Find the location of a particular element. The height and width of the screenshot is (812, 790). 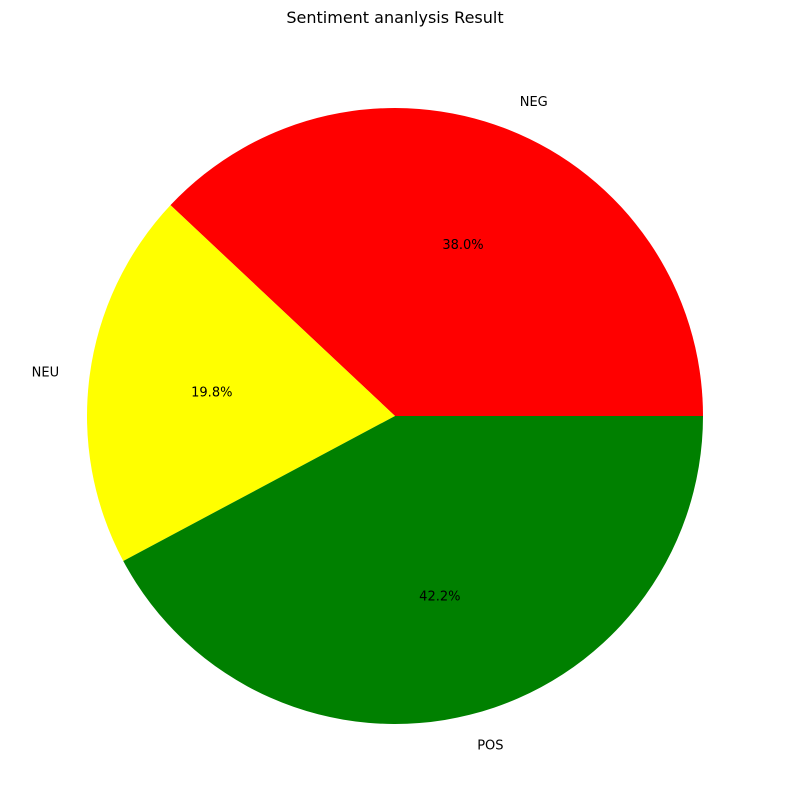

percent-label-neg: 38.0% is located at coordinates (462, 245).